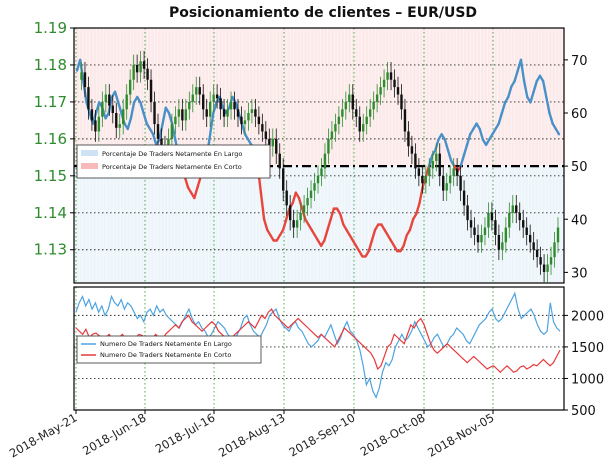  Describe the element at coordinates (579, 167) in the screenshot. I see `pct-tick-label: 50` at that location.